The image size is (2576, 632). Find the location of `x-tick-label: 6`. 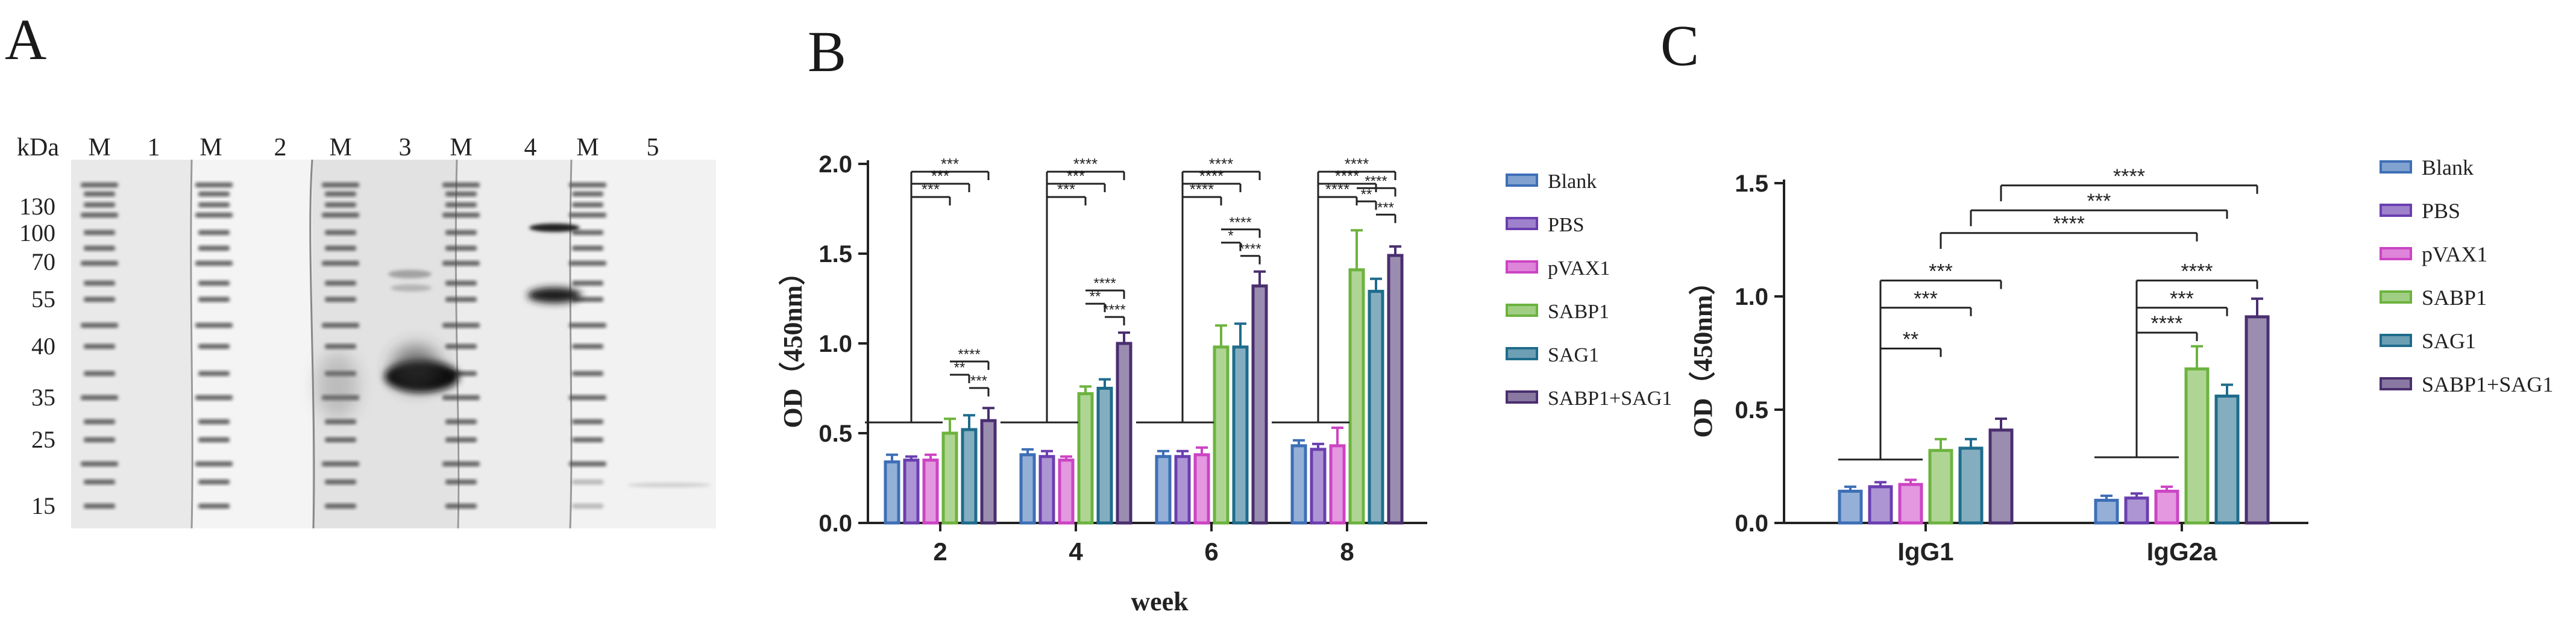

x-tick-label: 6 is located at coordinates (1211, 551).